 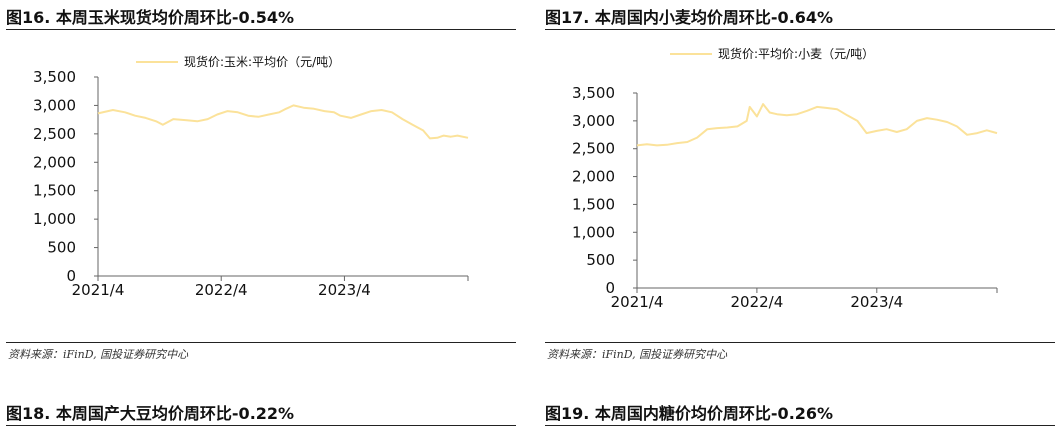 I want to click on legend-label: 现货价:玉米:平均价（元/吨）, so click(x=262, y=61).